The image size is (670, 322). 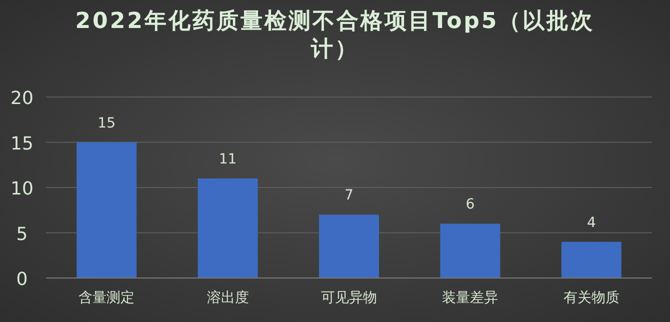 I want to click on y-tick-label: 15, so click(x=22, y=143).